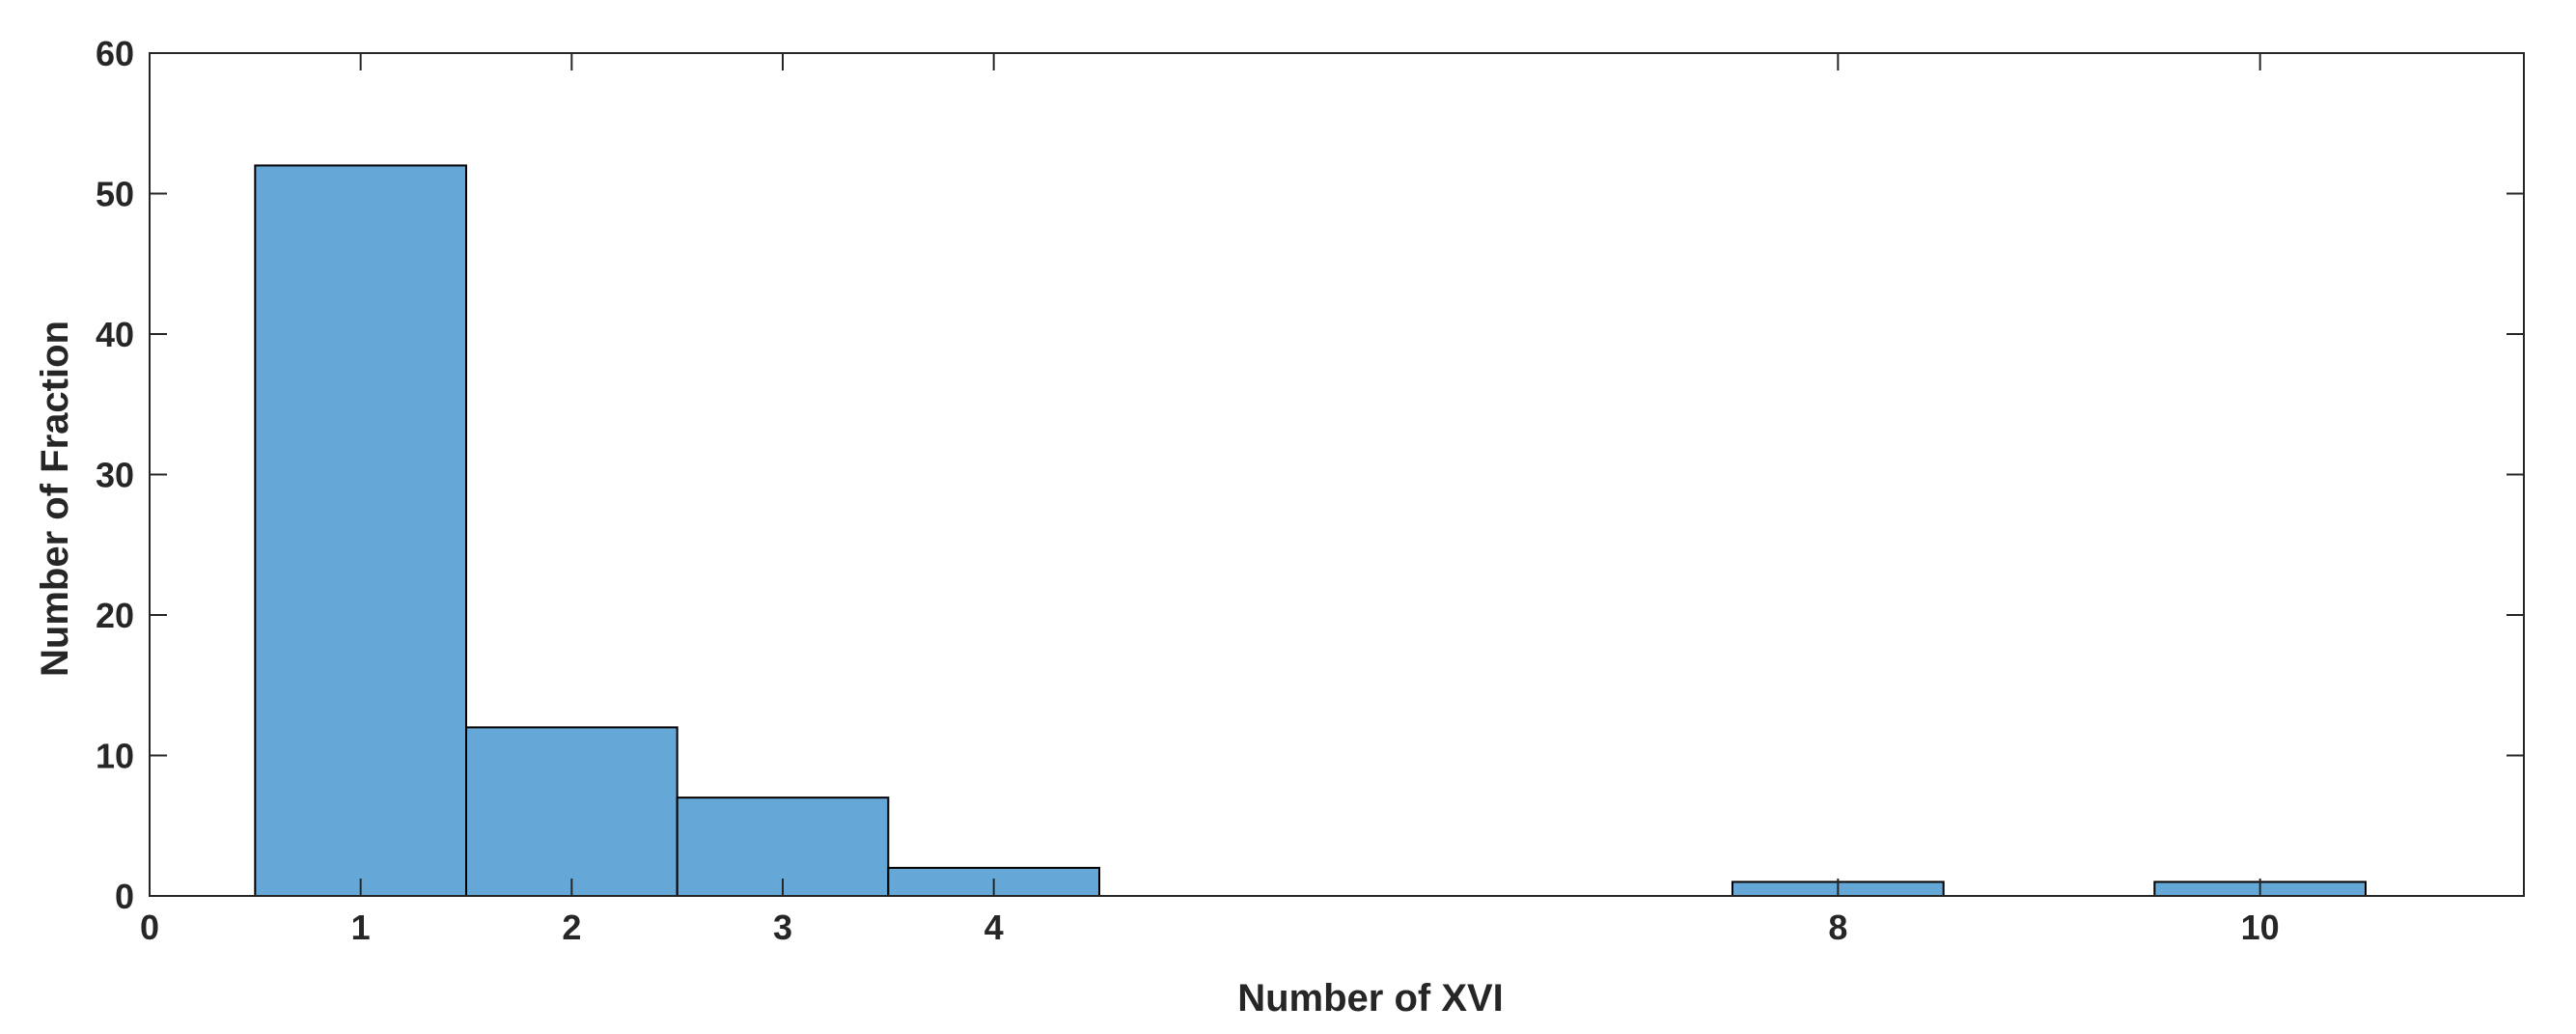 The height and width of the screenshot is (1034, 2576). I want to click on y-tick-label: 30, so click(115, 476).